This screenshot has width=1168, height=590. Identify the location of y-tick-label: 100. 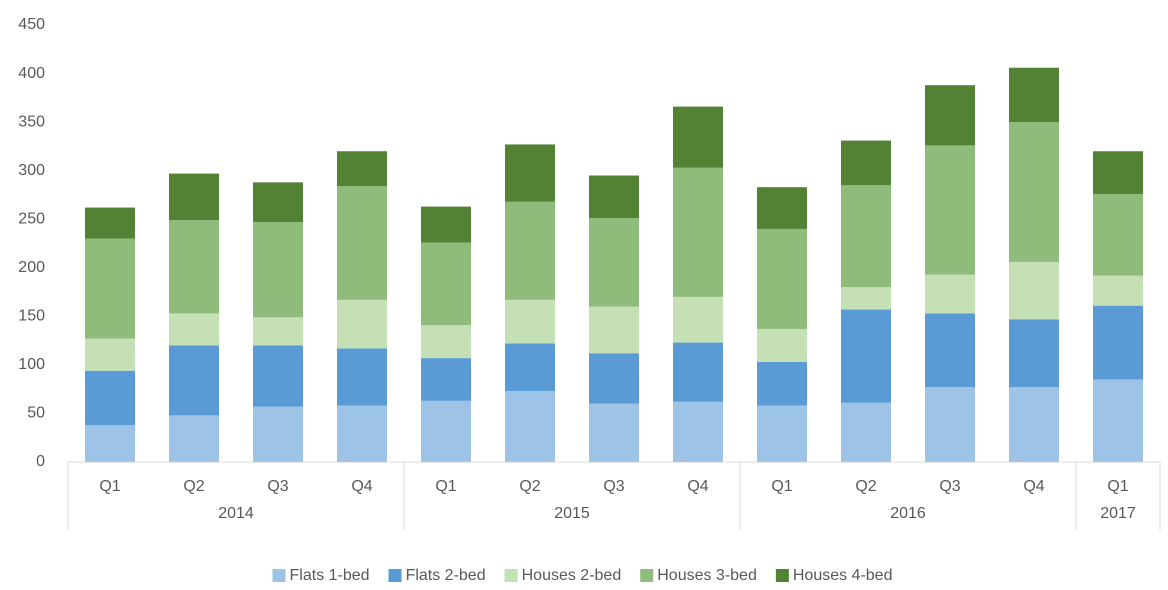
(31, 364).